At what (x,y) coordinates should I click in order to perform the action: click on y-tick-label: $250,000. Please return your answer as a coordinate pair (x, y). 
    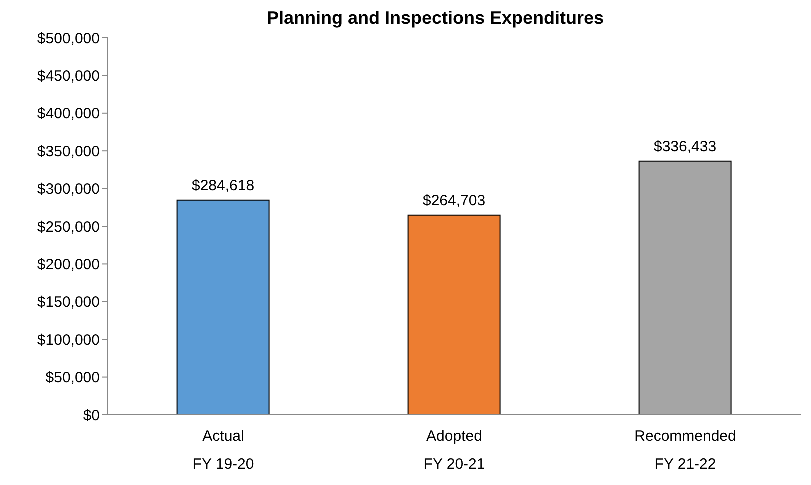
    Looking at the image, I should click on (68, 227).